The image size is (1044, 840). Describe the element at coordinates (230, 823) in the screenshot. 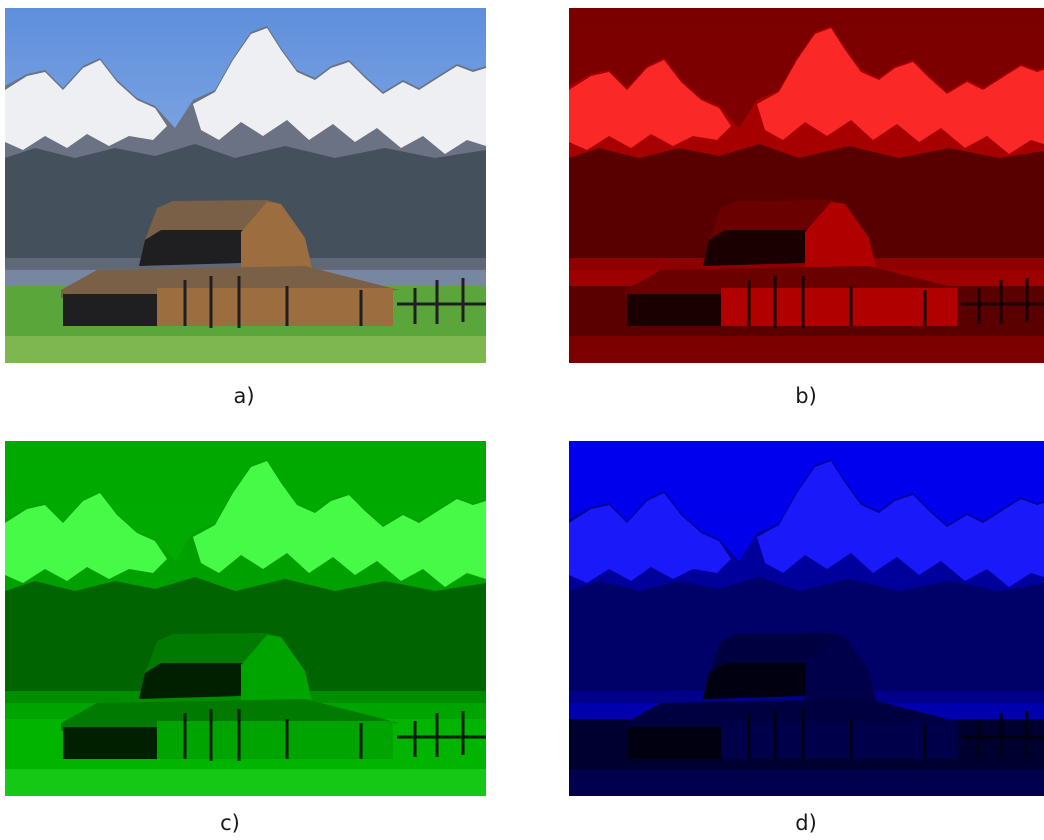

I see `caption-c: c)` at that location.